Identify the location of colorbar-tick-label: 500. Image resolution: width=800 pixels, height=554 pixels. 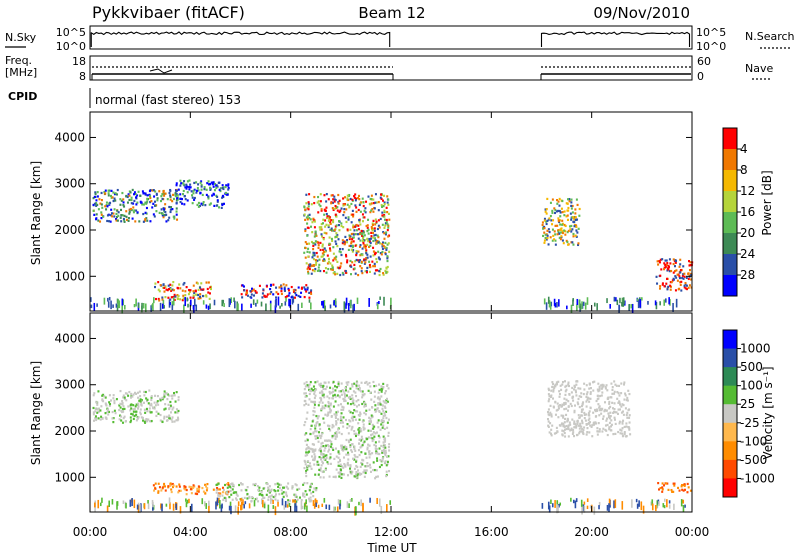
(751, 367).